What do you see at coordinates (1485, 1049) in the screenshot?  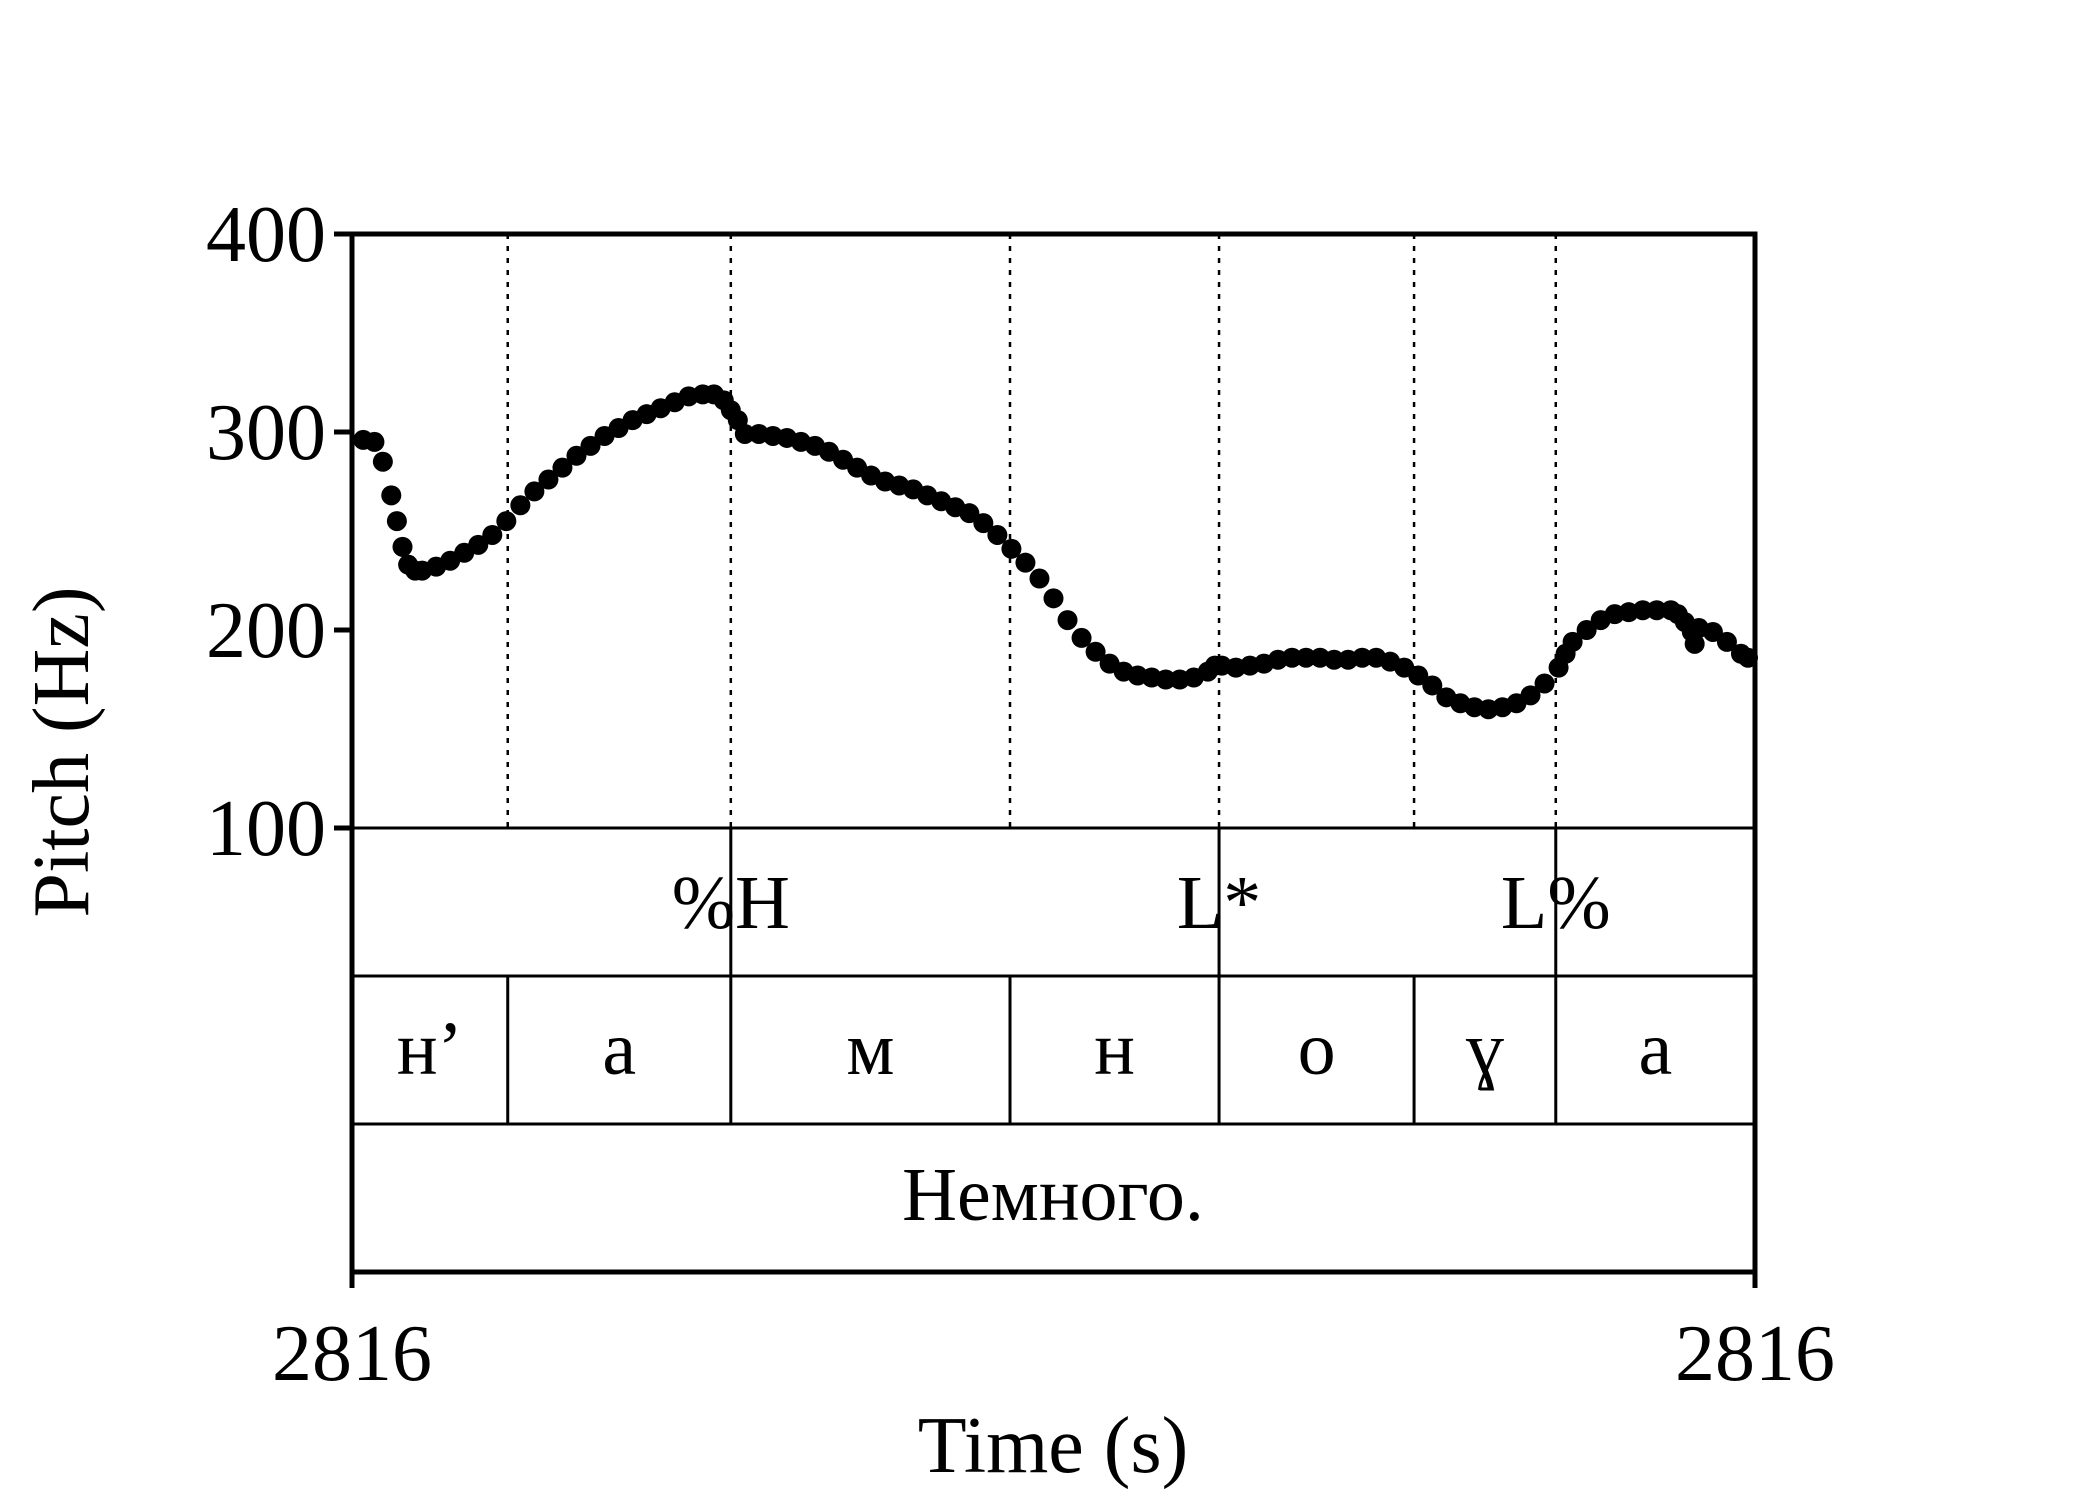 I see `segment-label-5: ɣ` at bounding box center [1485, 1049].